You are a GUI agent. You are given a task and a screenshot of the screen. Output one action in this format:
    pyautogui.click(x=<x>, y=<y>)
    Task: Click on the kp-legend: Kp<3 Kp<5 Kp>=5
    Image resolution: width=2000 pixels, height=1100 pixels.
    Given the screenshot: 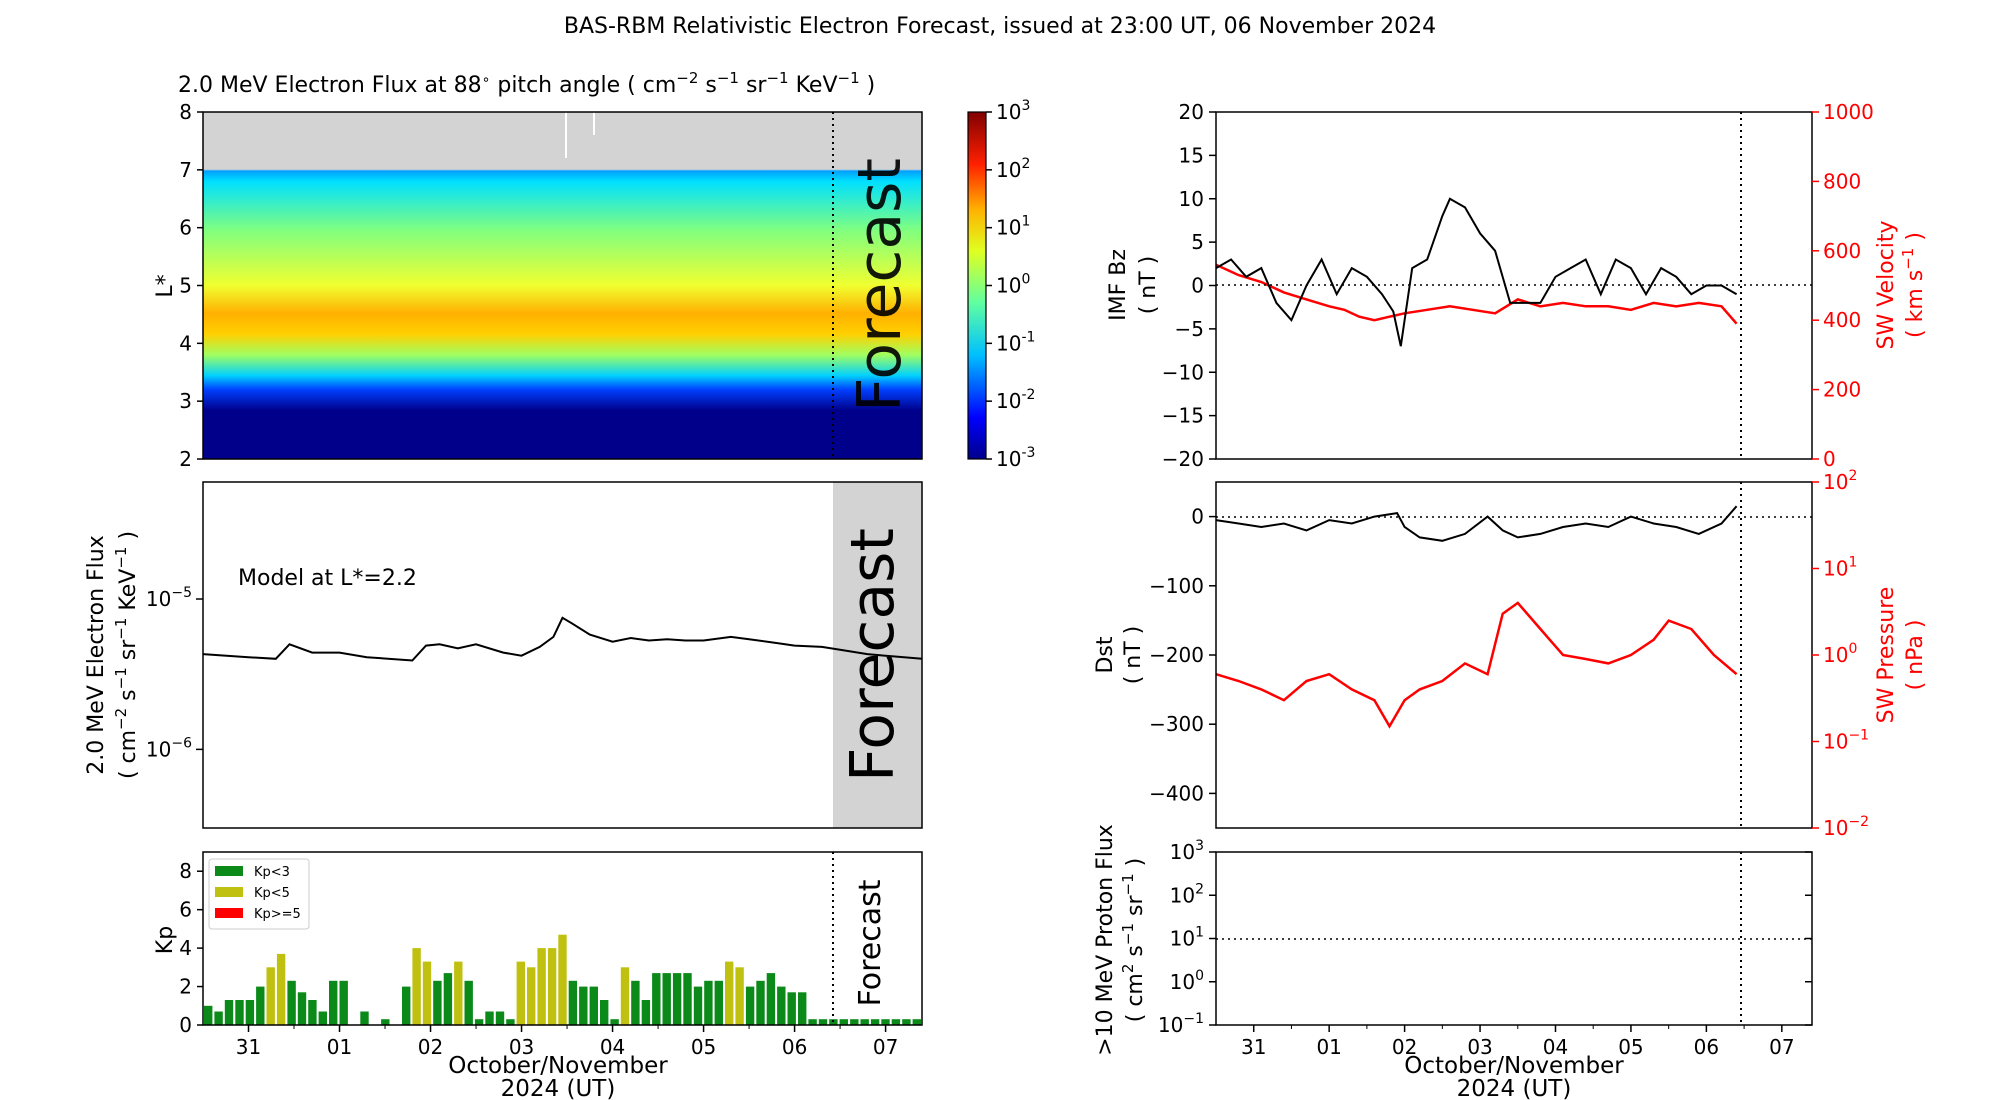 What is the action you would take?
    pyautogui.click(x=259, y=894)
    